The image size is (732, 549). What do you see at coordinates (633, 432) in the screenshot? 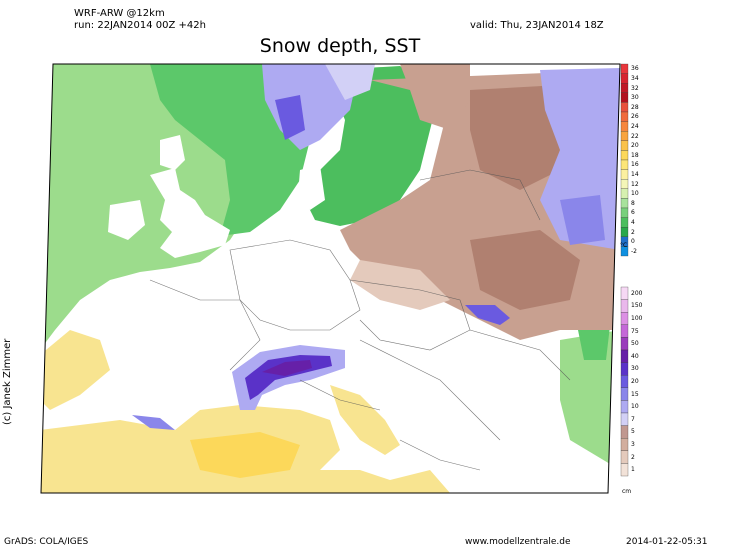
I see `snow-tick-label: 5` at bounding box center [633, 432].